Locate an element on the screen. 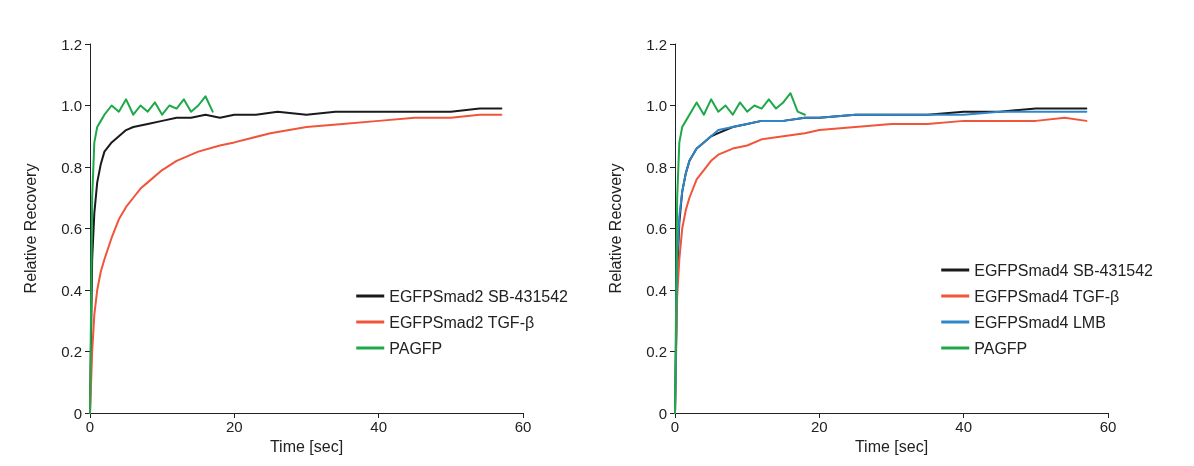 Image resolution: width=1194 pixels, height=466 pixels. legend-label: EGFPSmad2 SB-431542 is located at coordinates (479, 296).